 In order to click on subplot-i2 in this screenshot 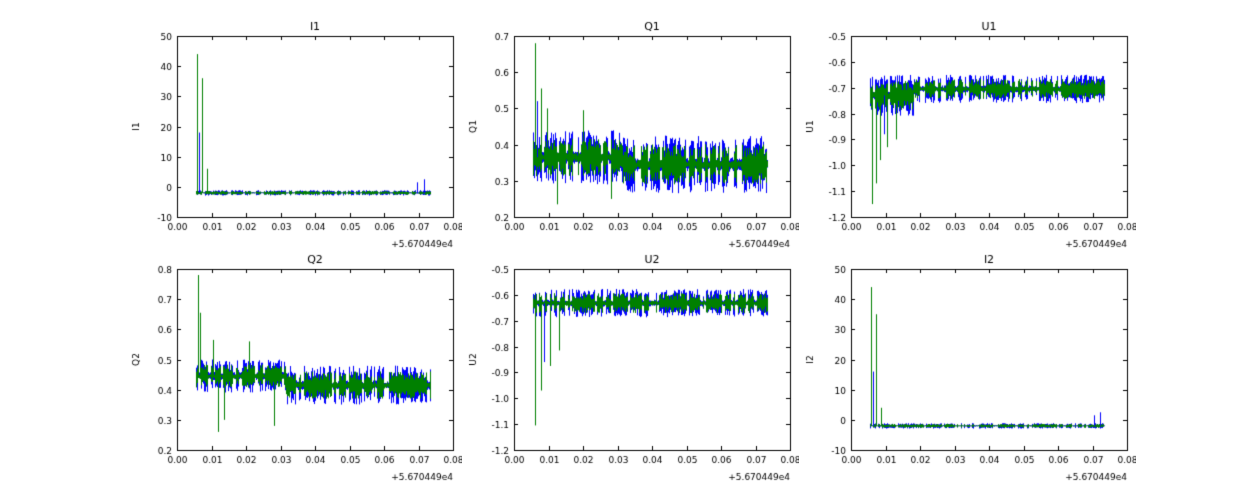, I will do `click(967, 367)`.